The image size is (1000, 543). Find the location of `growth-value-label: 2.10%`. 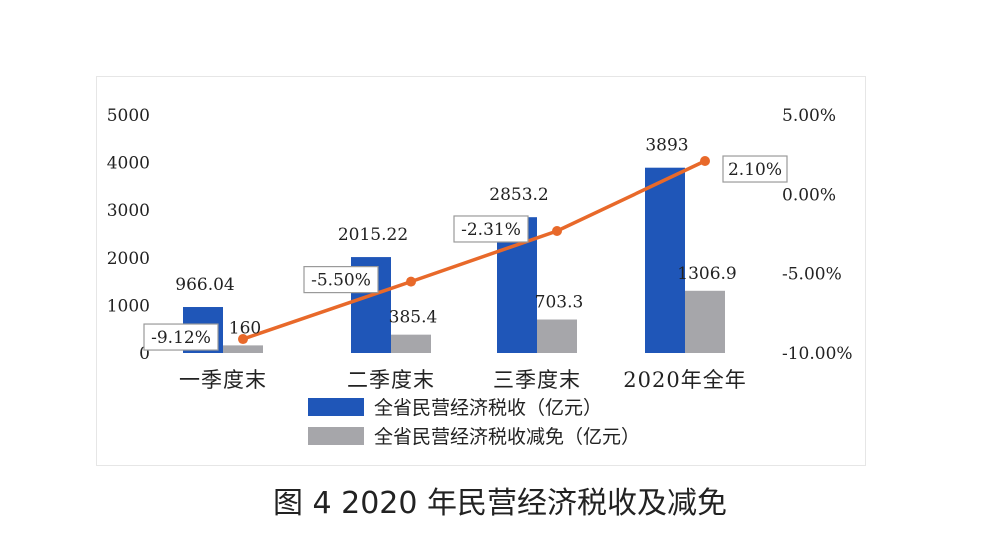

growth-value-label: 2.10% is located at coordinates (755, 170).